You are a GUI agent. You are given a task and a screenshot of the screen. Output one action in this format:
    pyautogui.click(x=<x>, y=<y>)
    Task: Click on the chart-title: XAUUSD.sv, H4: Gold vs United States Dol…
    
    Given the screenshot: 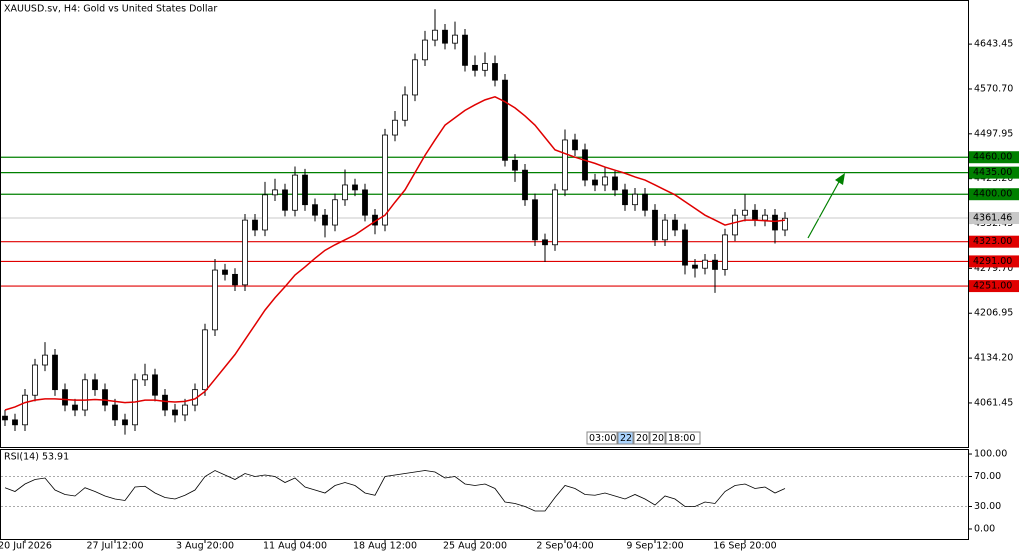 What is the action you would take?
    pyautogui.click(x=110, y=9)
    